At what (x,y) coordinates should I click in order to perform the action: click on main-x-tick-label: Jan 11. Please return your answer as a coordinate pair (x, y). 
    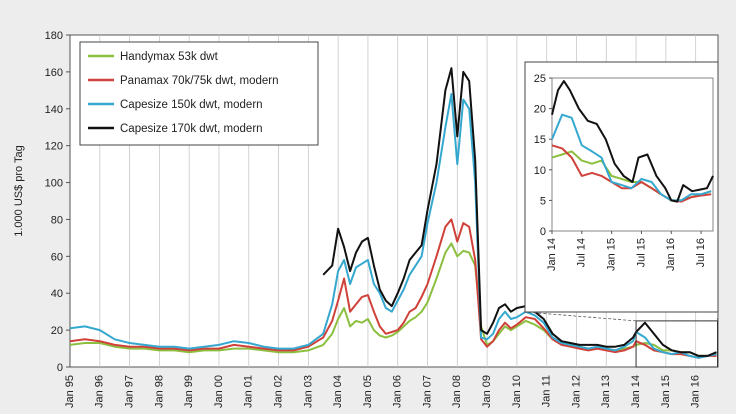
    Looking at the image, I should click on (547, 391).